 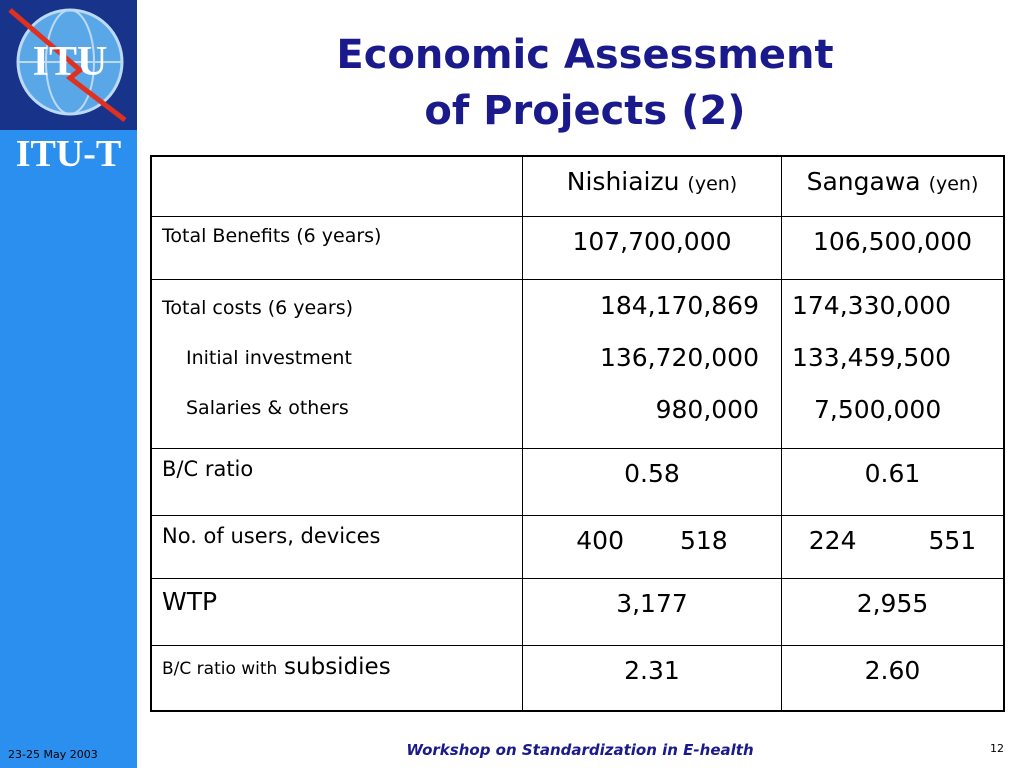 What do you see at coordinates (580, 750) in the screenshot?
I see `footer: Workshop on Standardization in E-health` at bounding box center [580, 750].